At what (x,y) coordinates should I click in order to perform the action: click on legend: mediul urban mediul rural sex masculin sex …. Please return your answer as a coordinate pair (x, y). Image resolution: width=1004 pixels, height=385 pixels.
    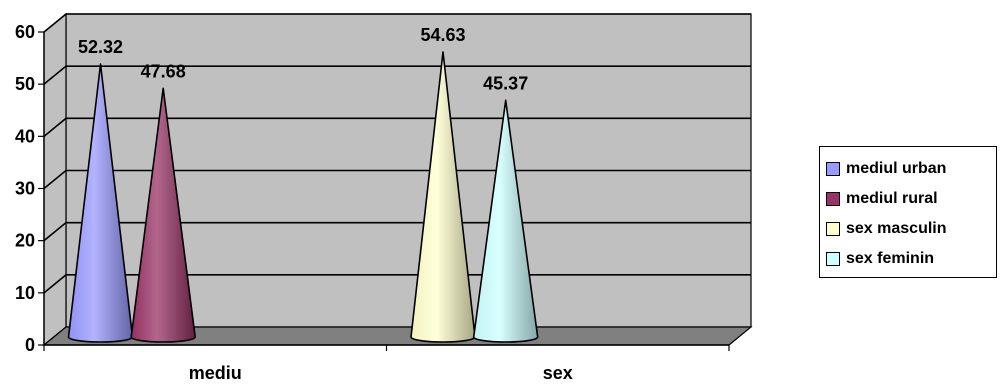
    Looking at the image, I should click on (908, 212).